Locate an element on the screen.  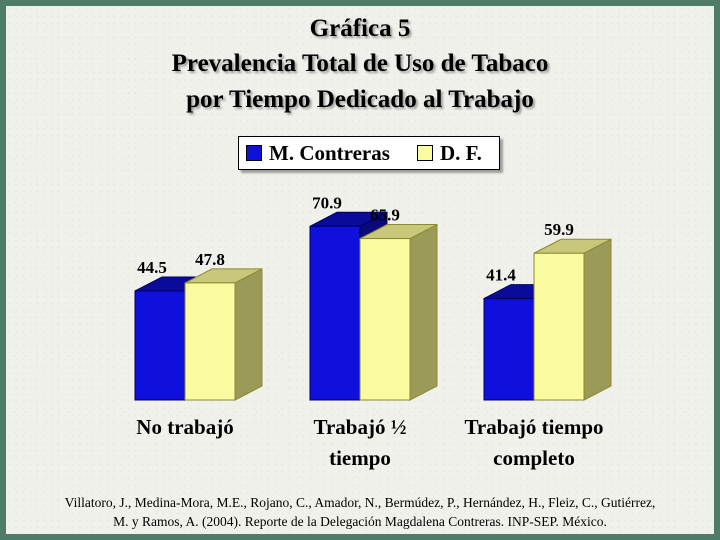
value-label-s1-c2: 59.9 is located at coordinates (559, 229).